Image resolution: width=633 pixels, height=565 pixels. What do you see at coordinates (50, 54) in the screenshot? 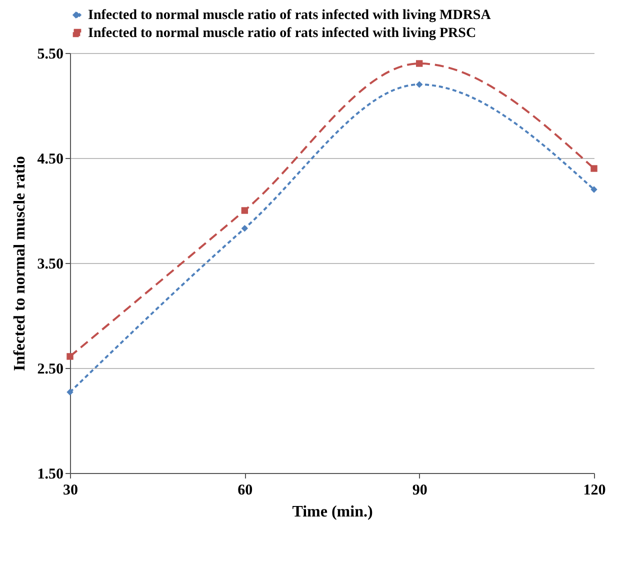
I see `y-tick-label: 5.50` at bounding box center [50, 54].